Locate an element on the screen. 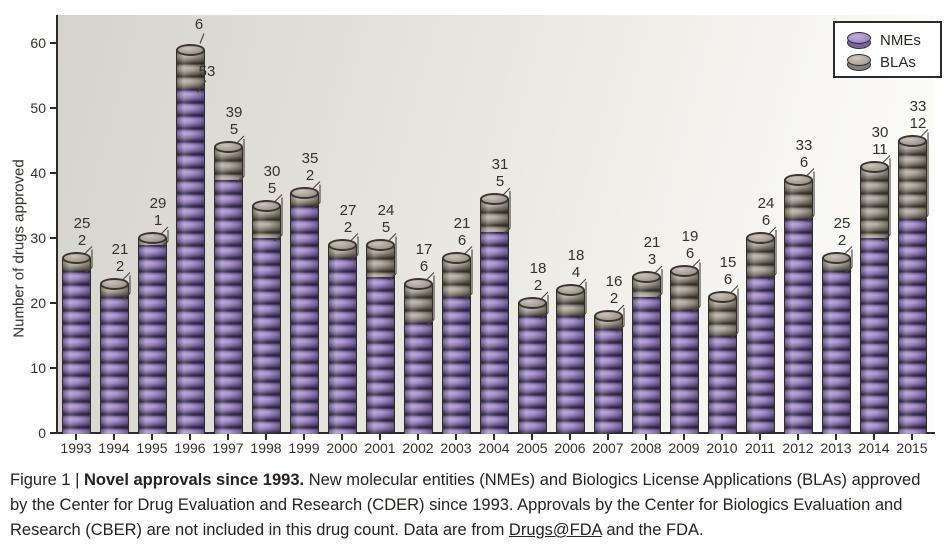 The height and width of the screenshot is (551, 948). x-tick-label-2001: 2001 is located at coordinates (380, 448).